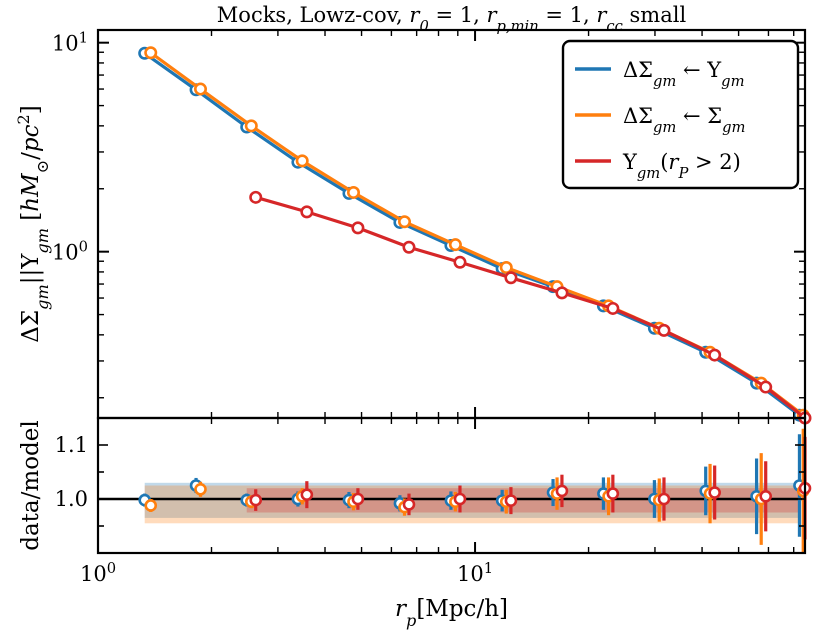  What do you see at coordinates (71, 499) in the screenshot?
I see `y-tick-label-bottom-0: 1.0` at bounding box center [71, 499].